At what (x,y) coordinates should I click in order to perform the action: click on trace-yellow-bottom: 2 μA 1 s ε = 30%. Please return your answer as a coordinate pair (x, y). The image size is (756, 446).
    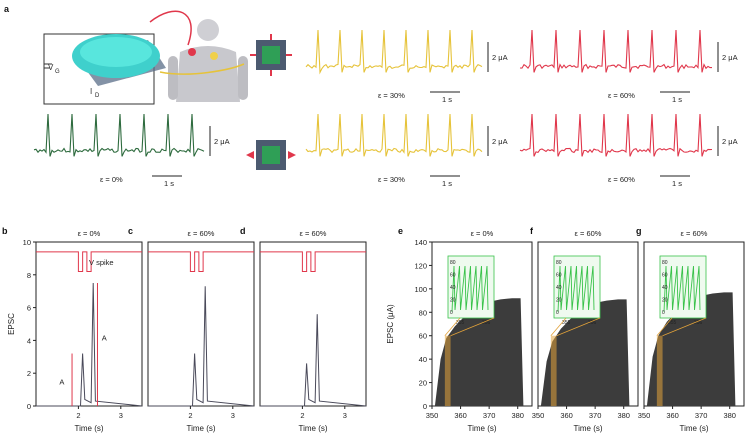
    Looking at the image, I should click on (406, 150).